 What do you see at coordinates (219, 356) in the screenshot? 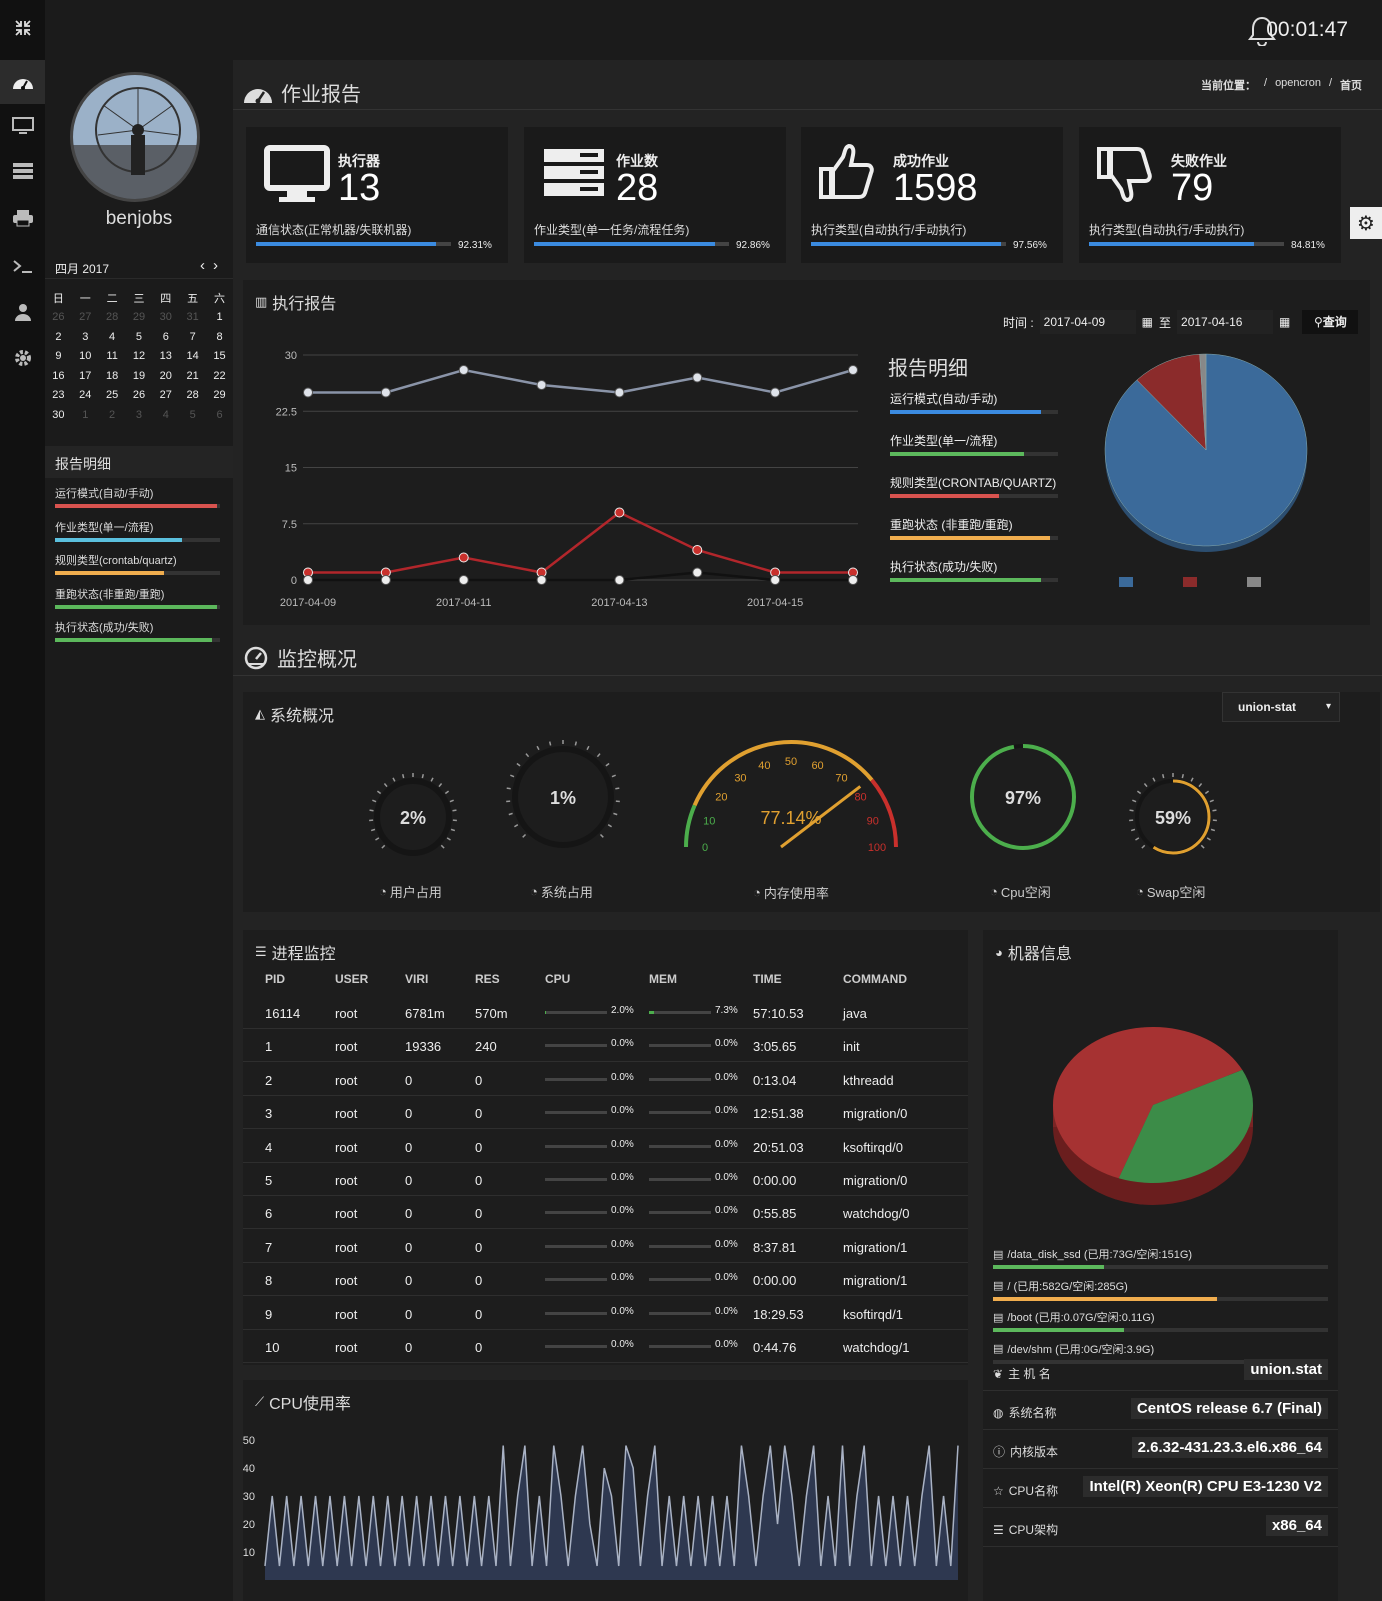
I see `calendar-day: 15` at bounding box center [219, 356].